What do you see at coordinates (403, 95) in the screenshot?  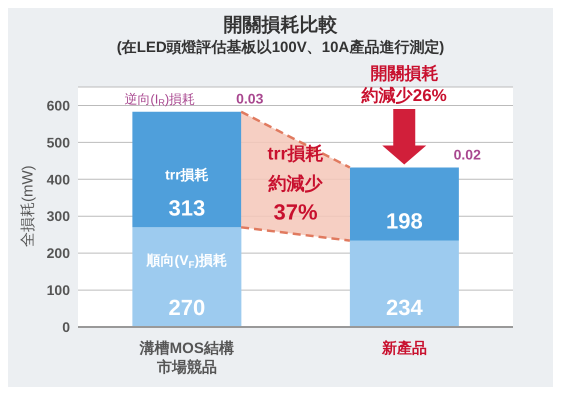 I see `annotation: 約減少26%` at bounding box center [403, 95].